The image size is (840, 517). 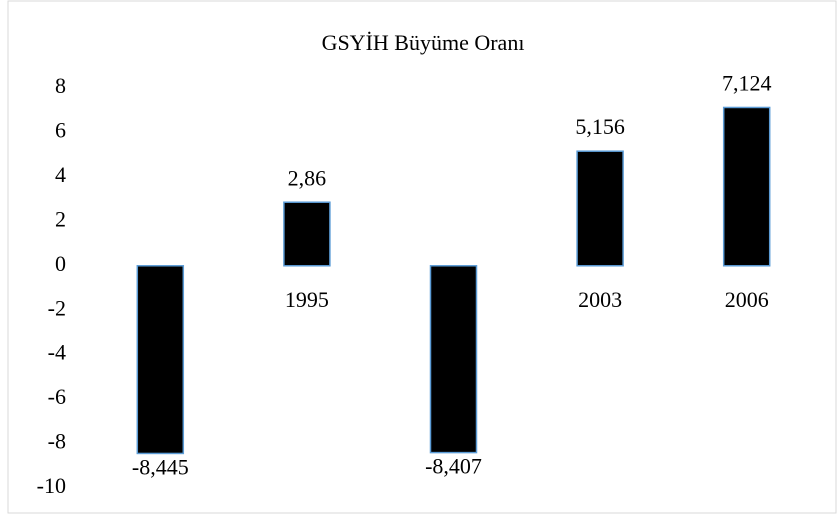 I want to click on y-tick-label: 6, so click(x=60, y=129).